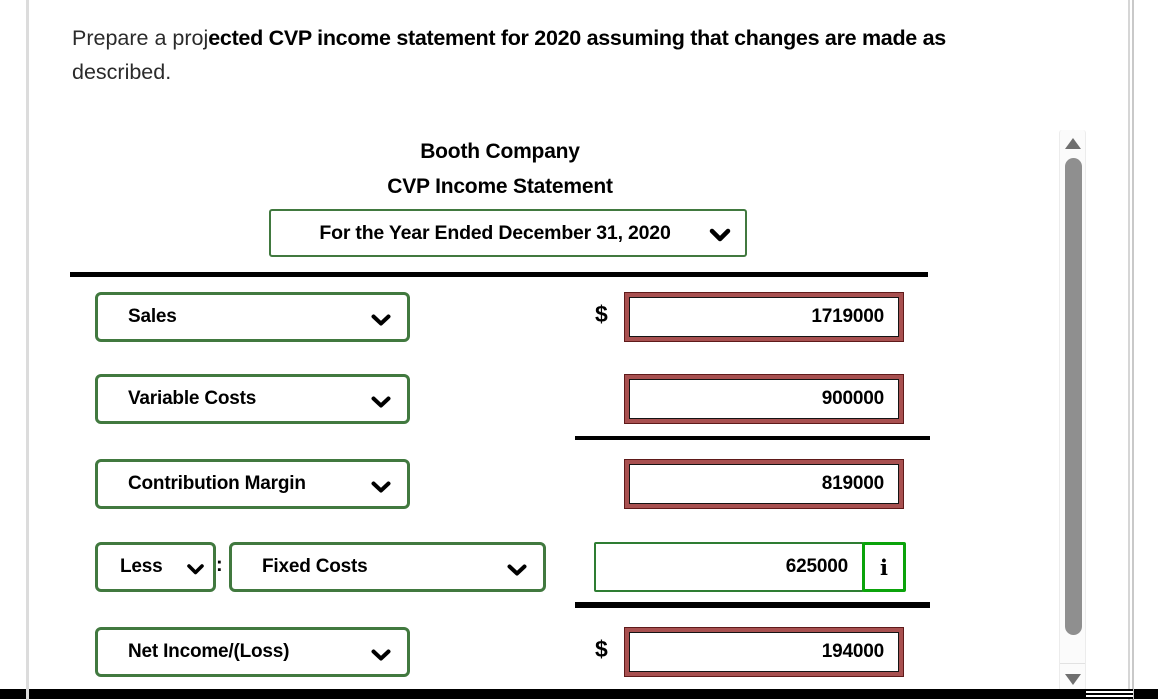 The height and width of the screenshot is (700, 1158). I want to click on sales-amount-value: 1719000, so click(847, 316).